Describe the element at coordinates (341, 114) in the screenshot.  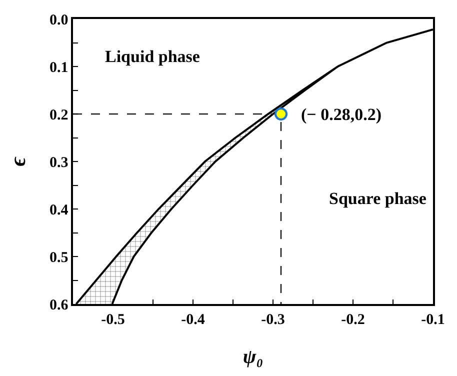
I see `annotation: (− 0.28,0.2)` at that location.